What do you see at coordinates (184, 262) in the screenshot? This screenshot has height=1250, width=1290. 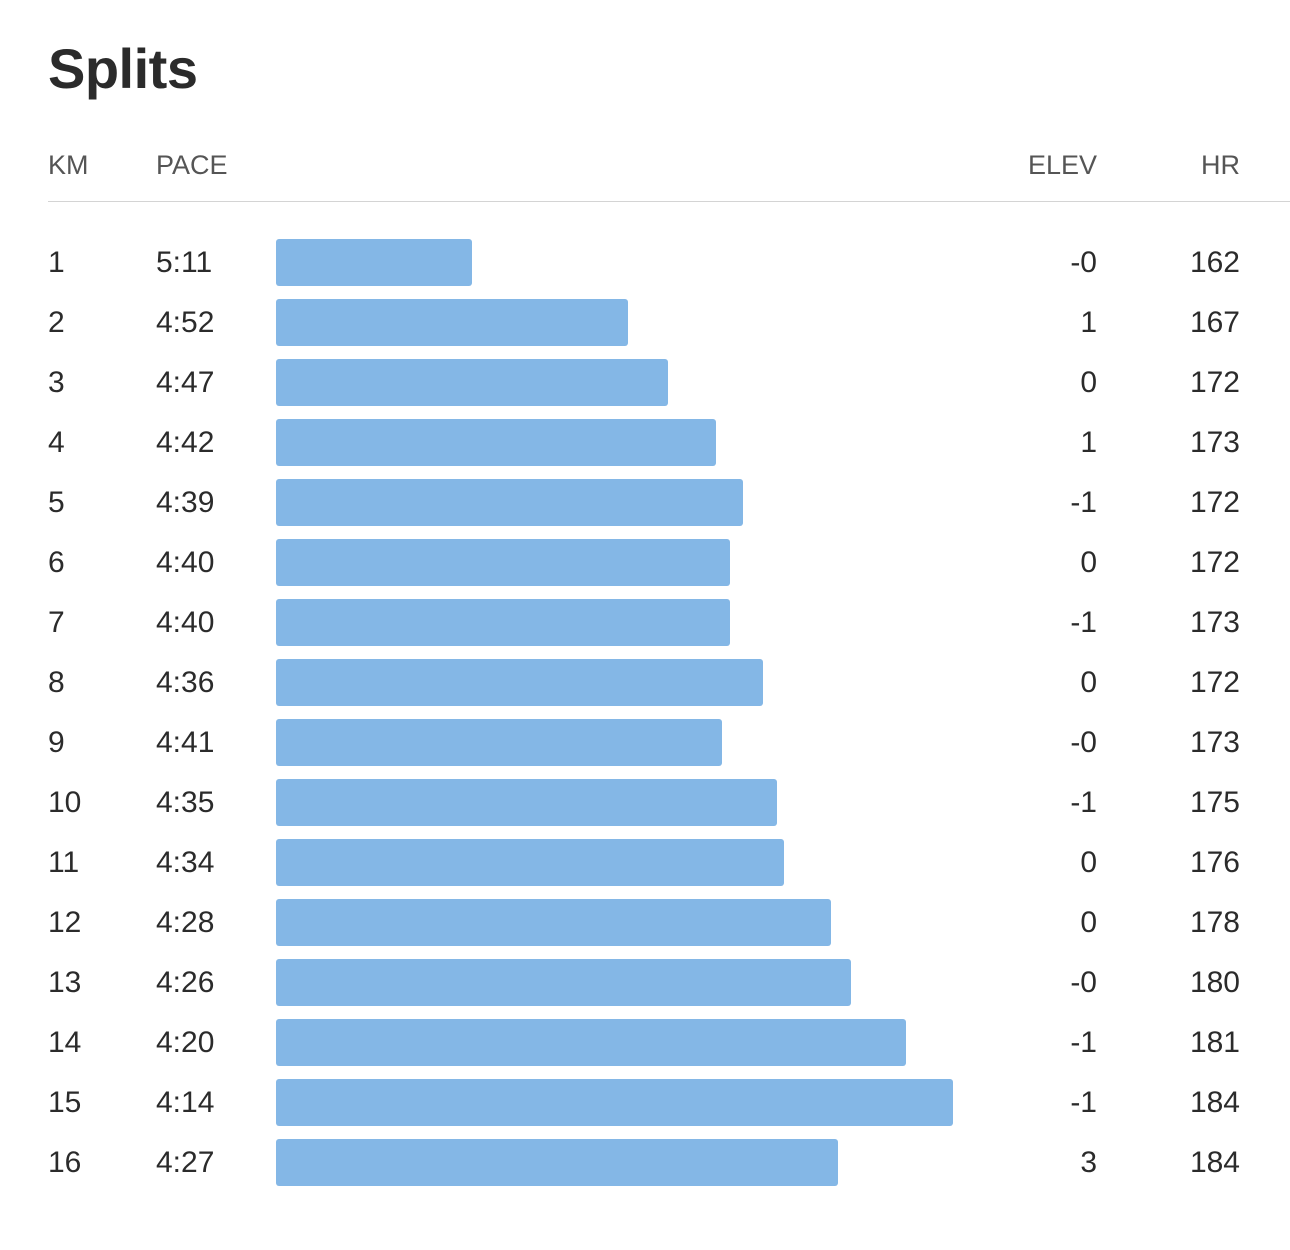 I see `split-pace: 5:11` at bounding box center [184, 262].